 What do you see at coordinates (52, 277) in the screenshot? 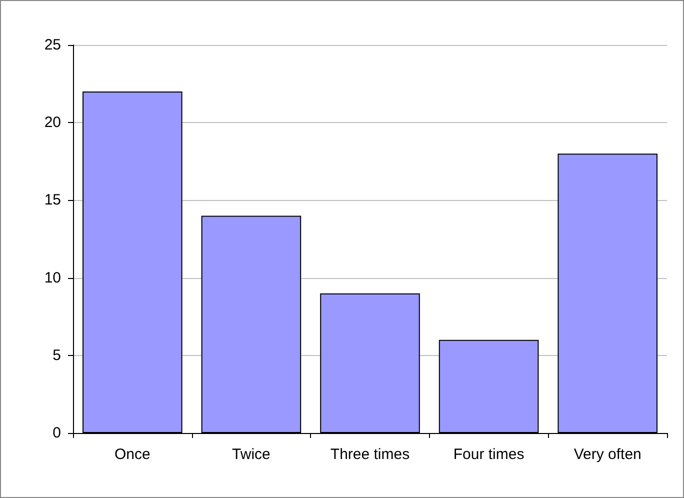
I see `y-tick-label: 10` at bounding box center [52, 277].